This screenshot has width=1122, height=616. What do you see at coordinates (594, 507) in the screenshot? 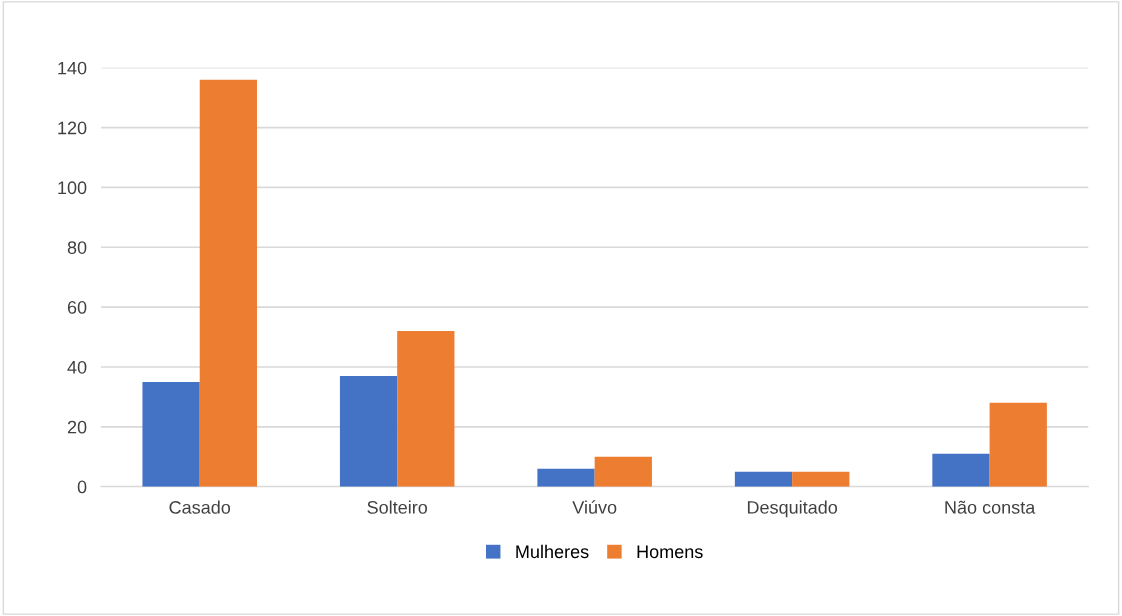
I see `x-tick-label: Viúvo` at bounding box center [594, 507].